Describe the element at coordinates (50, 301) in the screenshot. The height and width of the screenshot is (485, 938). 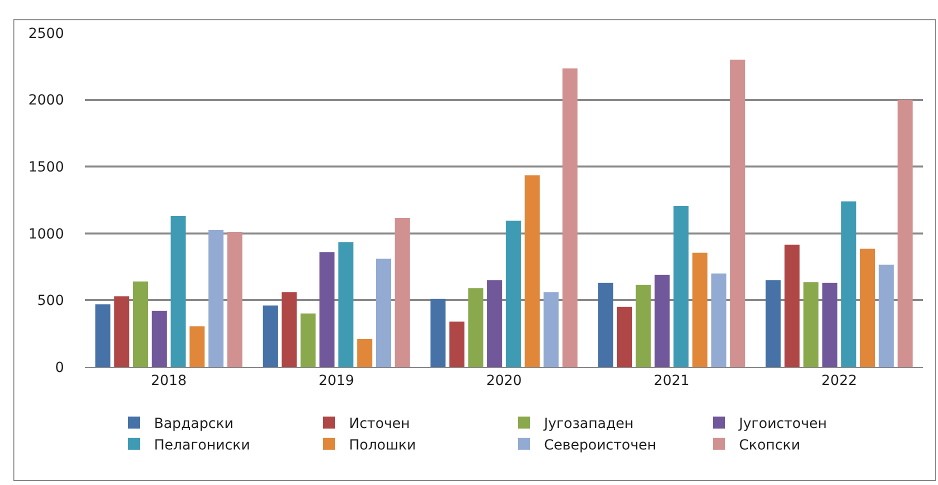
I see `y-tick-label: 500` at that location.